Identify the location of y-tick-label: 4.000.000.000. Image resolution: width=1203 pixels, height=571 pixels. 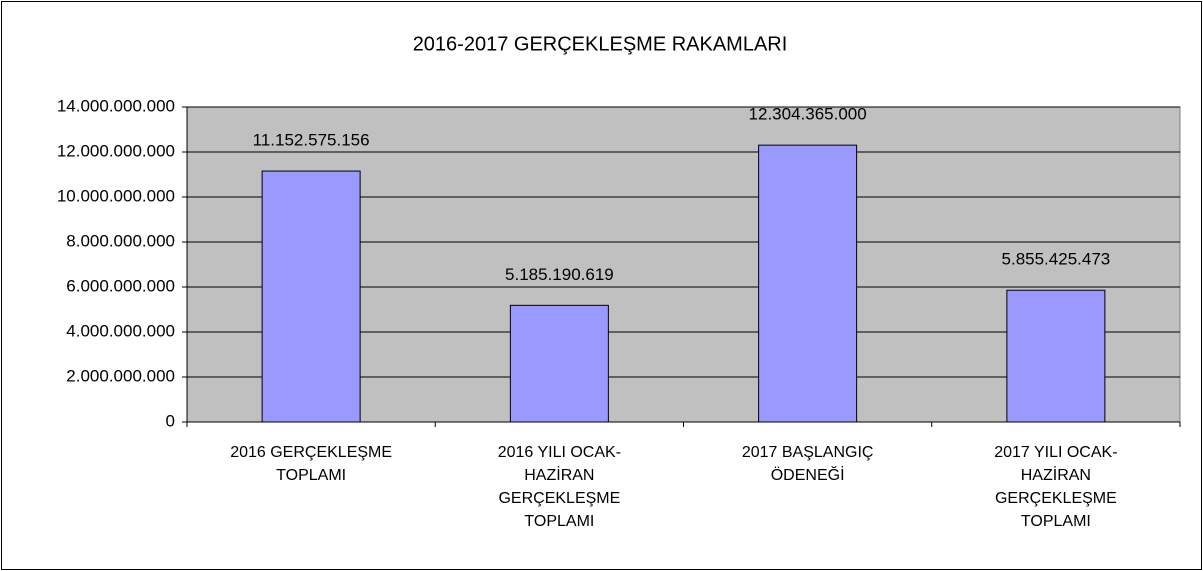
(120, 330).